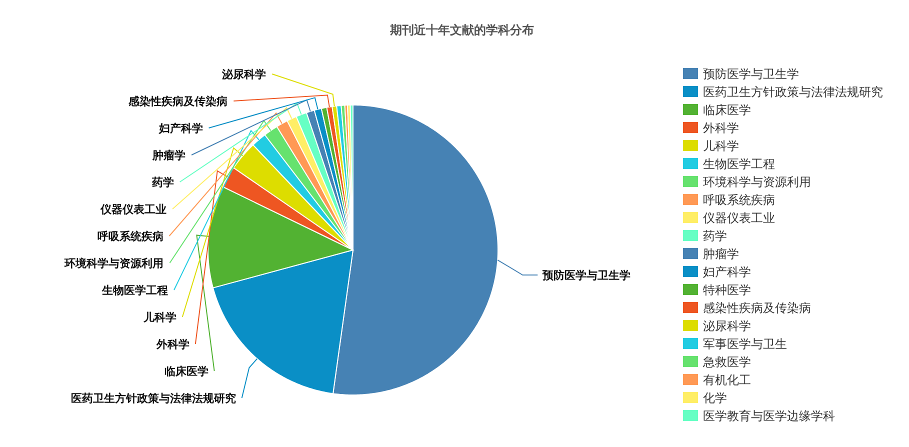  Describe the element at coordinates (769, 416) in the screenshot. I see `legend-label: 医学教育与医学边缘学科` at that location.